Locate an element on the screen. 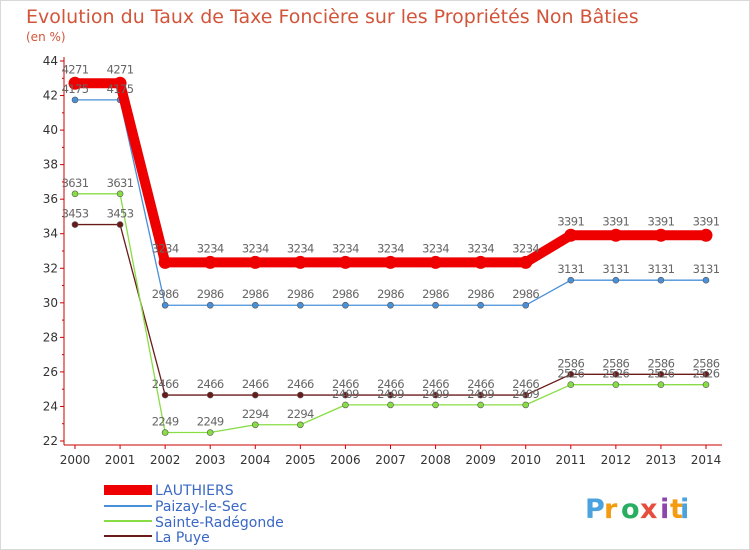  x-tick-label: 2008 is located at coordinates (435, 460).